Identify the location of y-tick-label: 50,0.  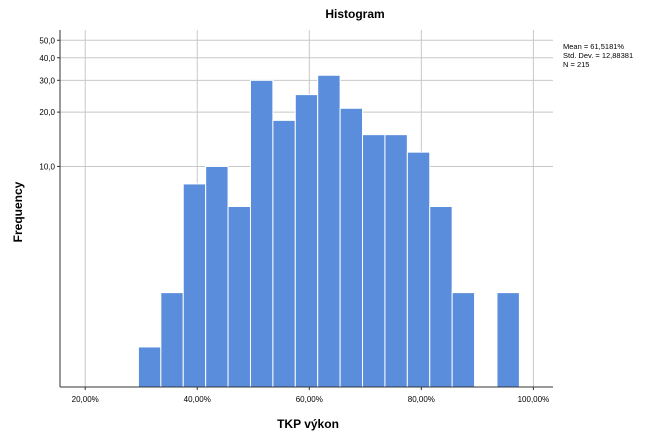
(47, 40).